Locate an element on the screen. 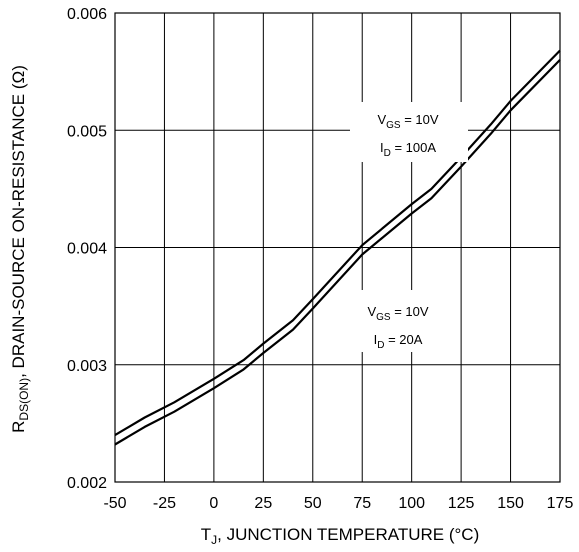 This screenshot has width=579, height=552. x-tick-label: 0 is located at coordinates (213, 503).